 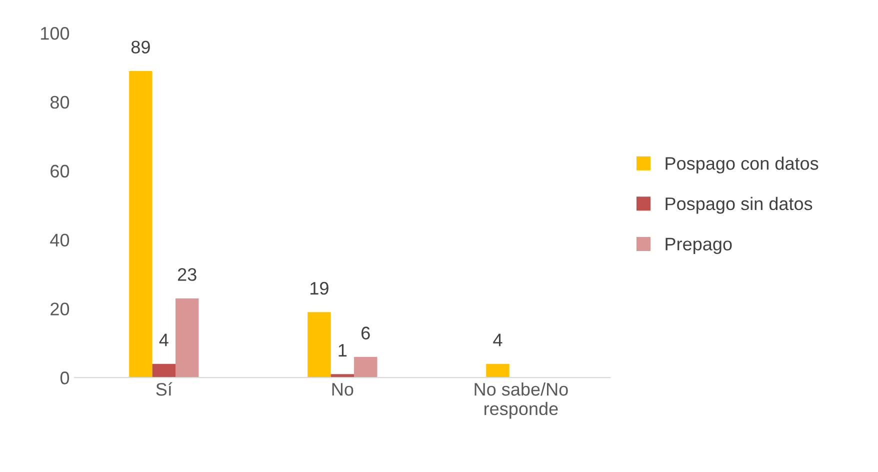 I want to click on data-label: 89, so click(x=140, y=47).